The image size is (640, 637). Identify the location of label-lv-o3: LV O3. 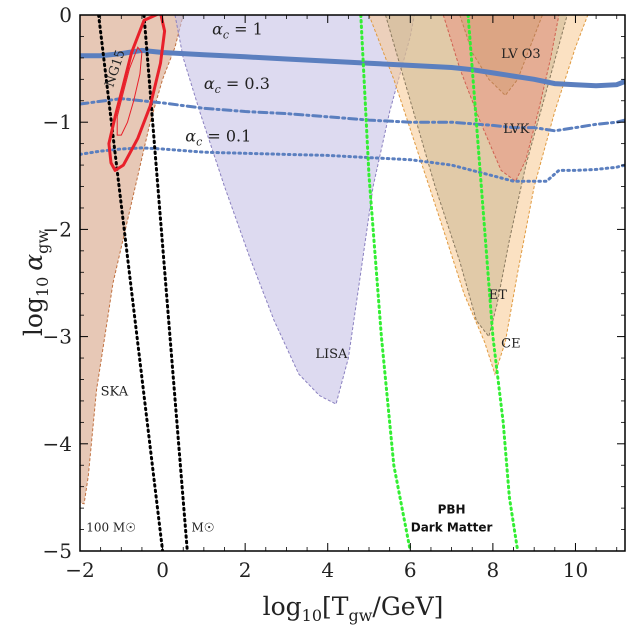
(521, 54).